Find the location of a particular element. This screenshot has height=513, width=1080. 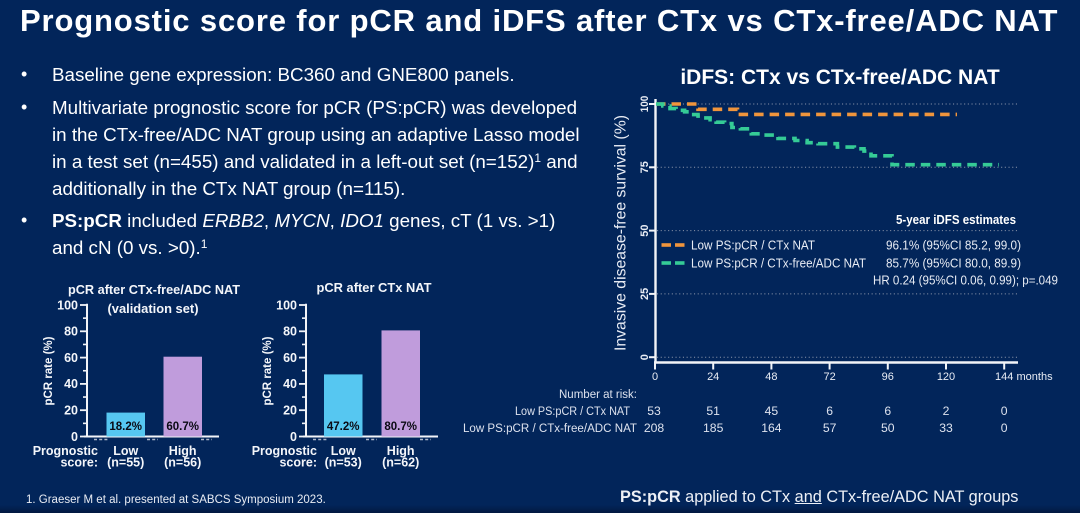

svg-text: 51 is located at coordinates (713, 411).